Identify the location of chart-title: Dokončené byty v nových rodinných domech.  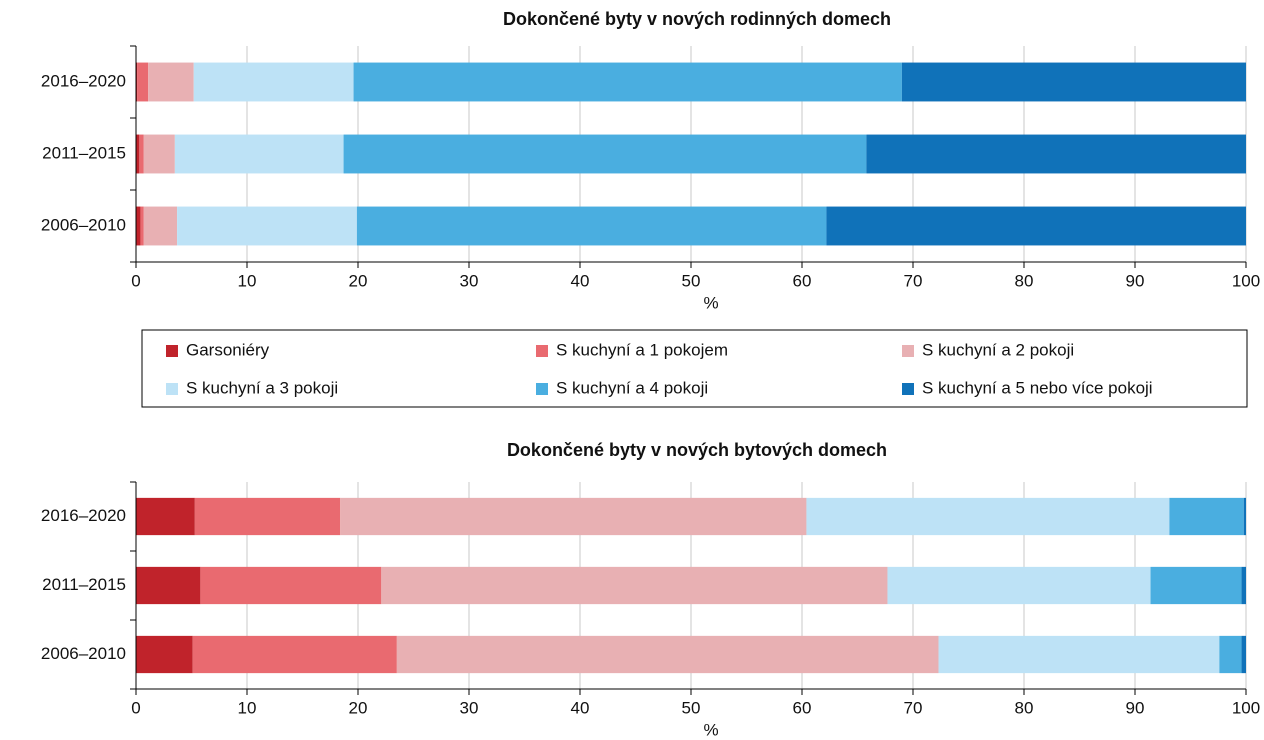
(697, 19).